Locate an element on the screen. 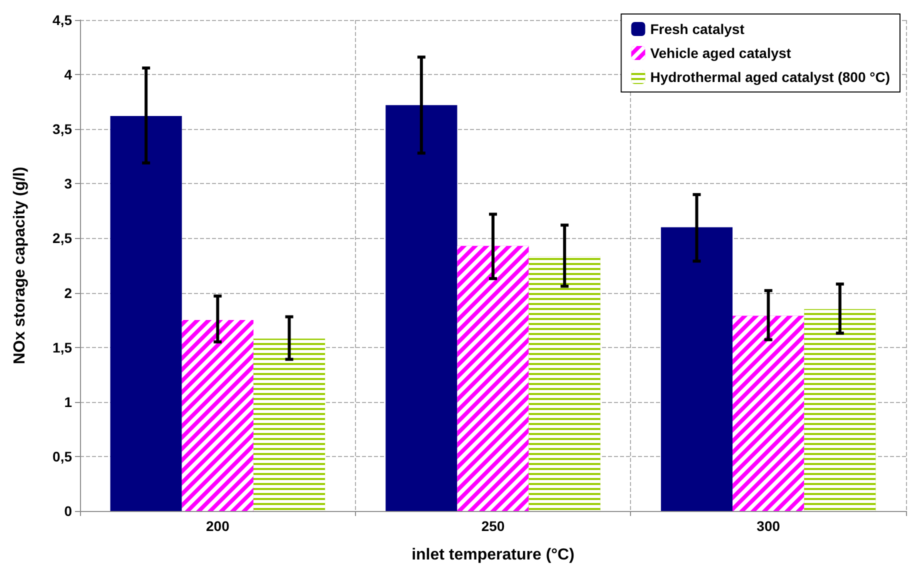 The height and width of the screenshot is (568, 912). y-axis-title: NOx storage capacity (g/l) is located at coordinates (20, 265).